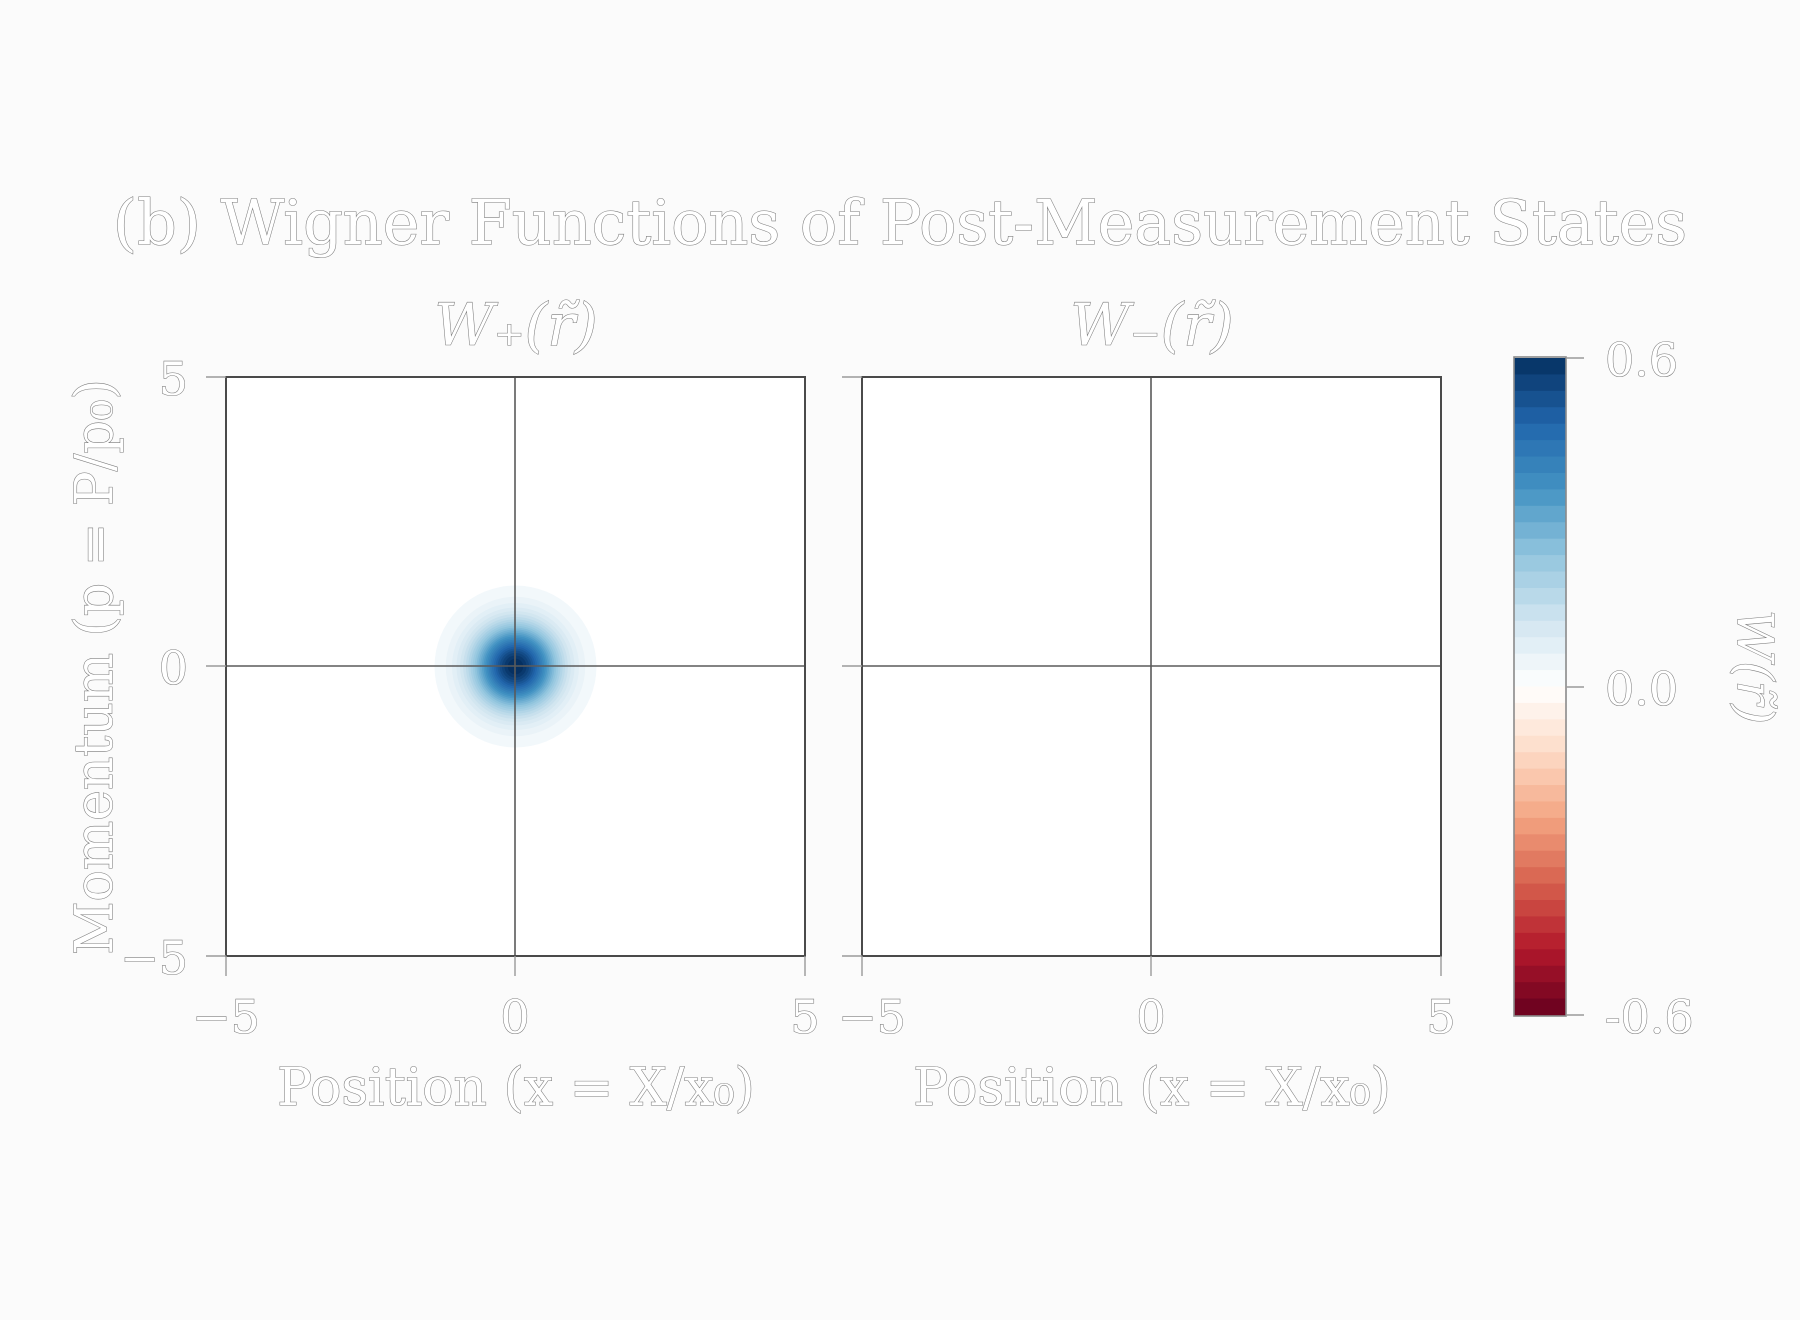 This screenshot has width=1800, height=1320. Describe the element at coordinates (1641, 689) in the screenshot. I see `colorbar-tick-label-mid: 0.0` at that location.